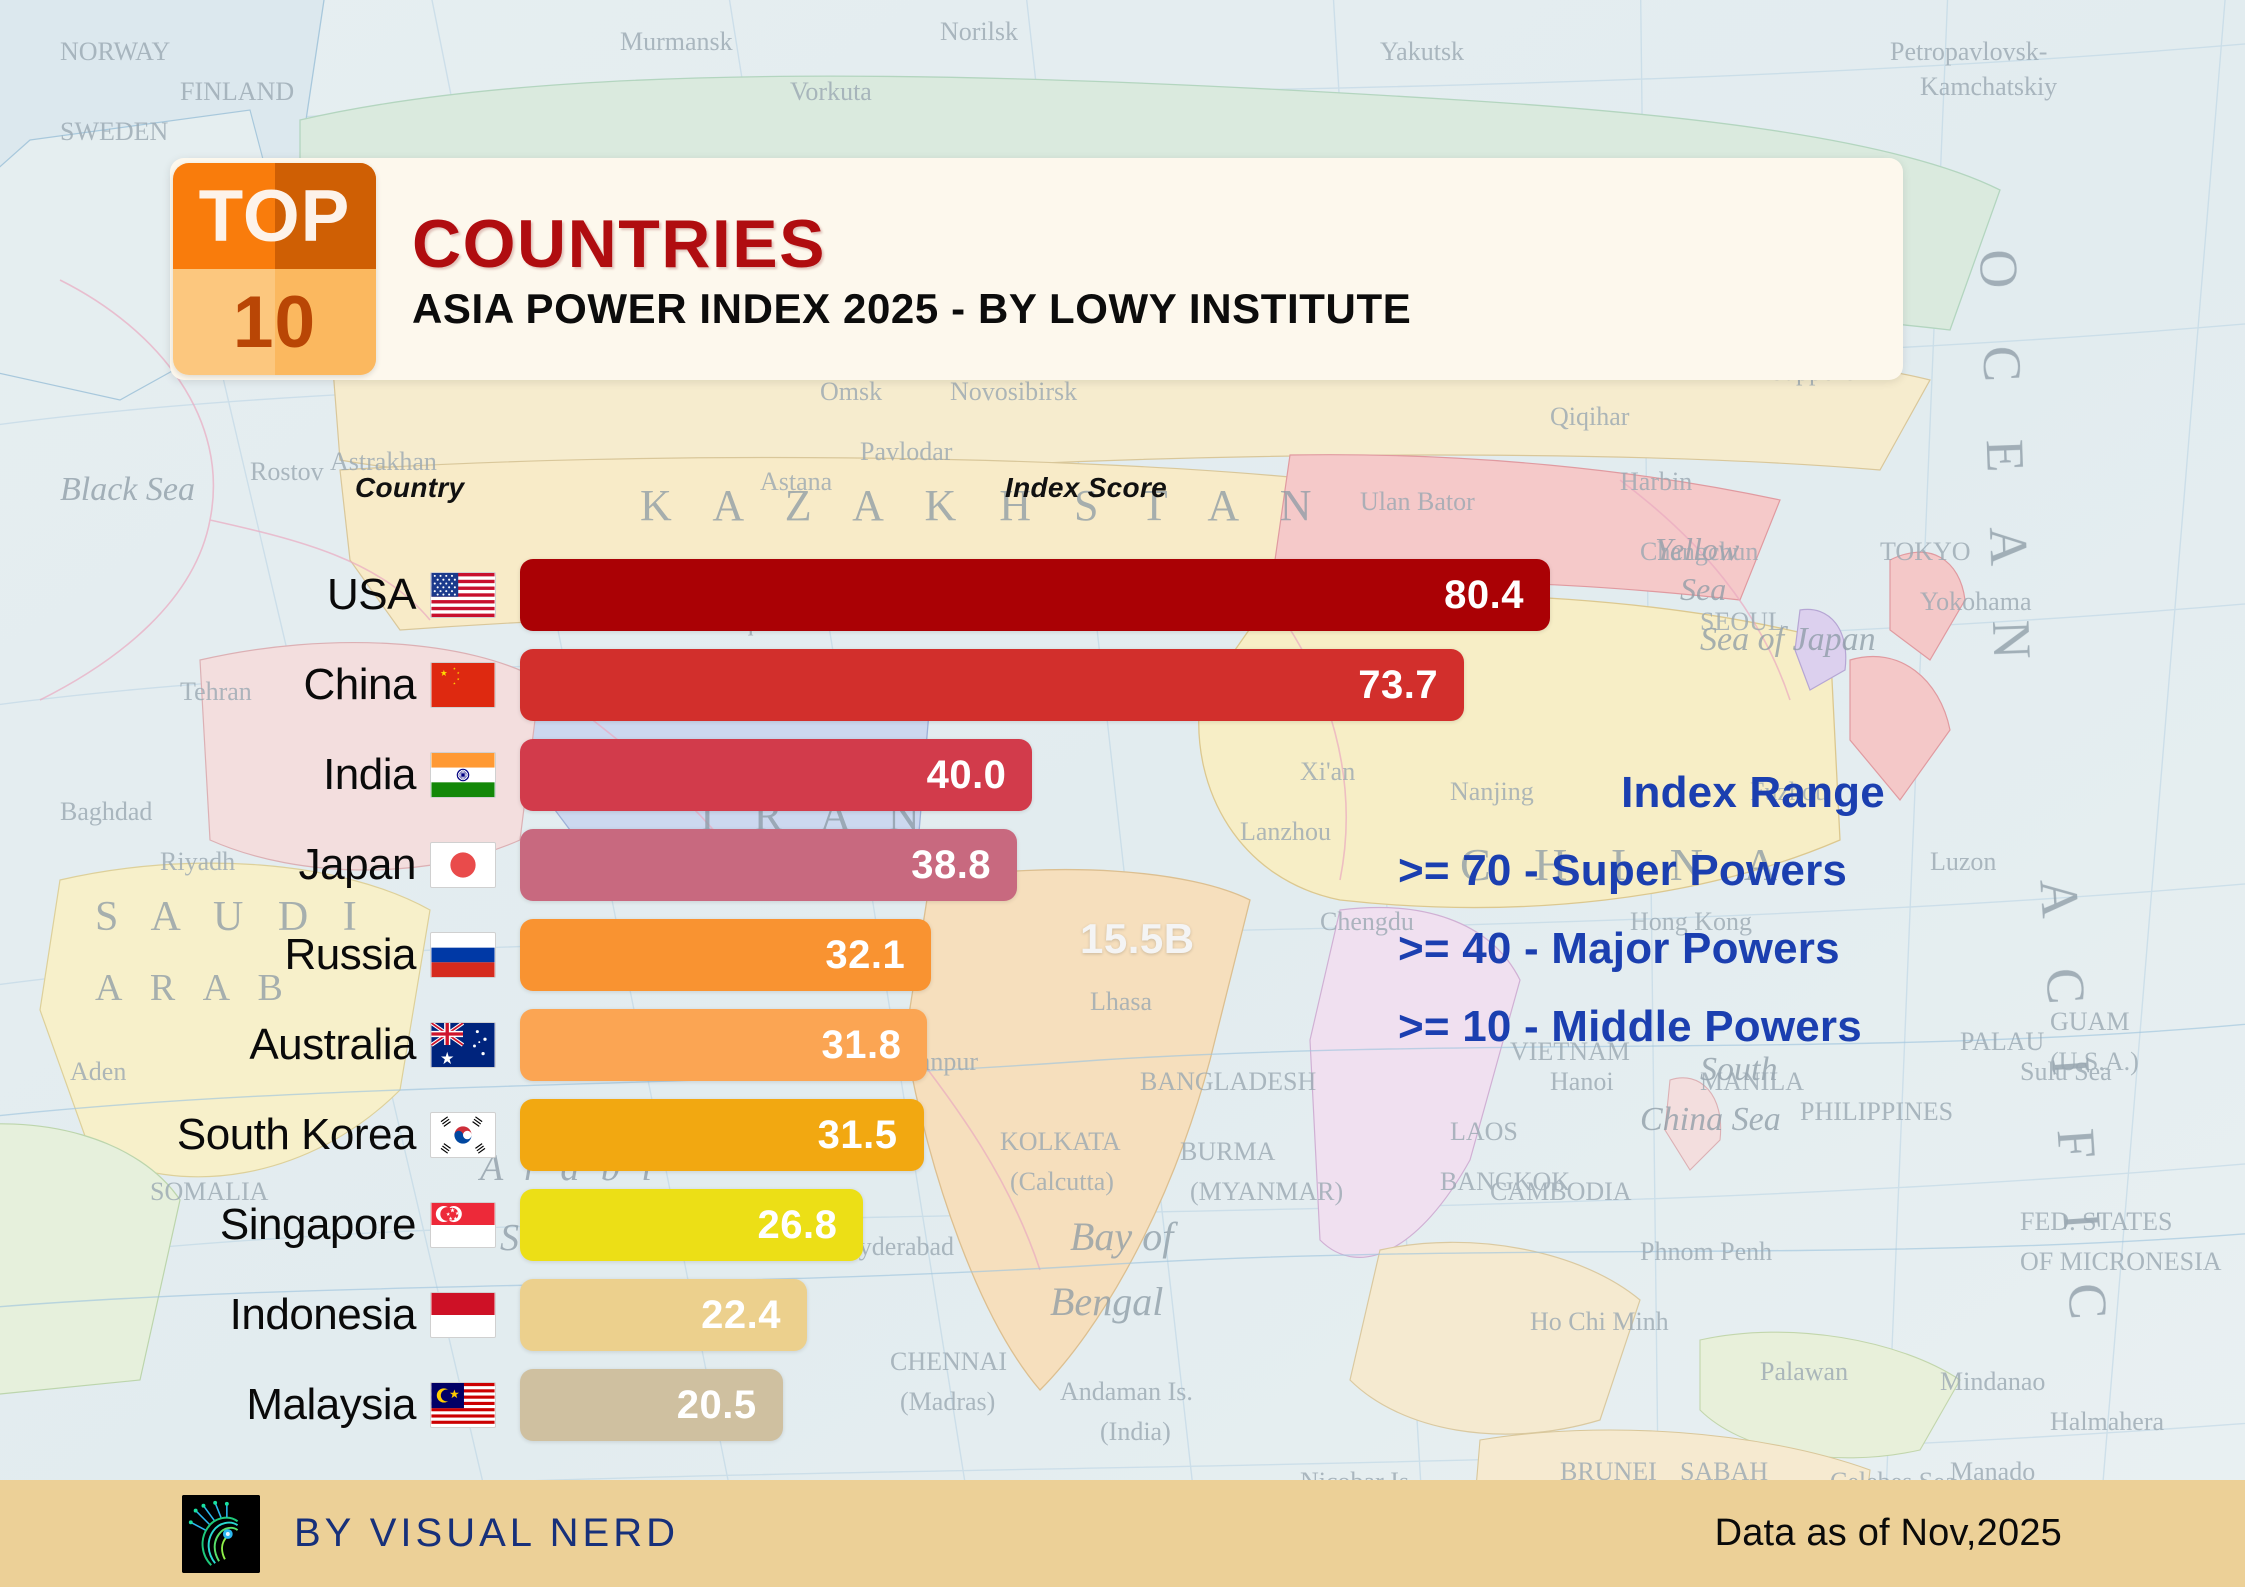 The height and width of the screenshot is (1587, 2245). I want to click on svg-text: FINLAND, so click(237, 91).